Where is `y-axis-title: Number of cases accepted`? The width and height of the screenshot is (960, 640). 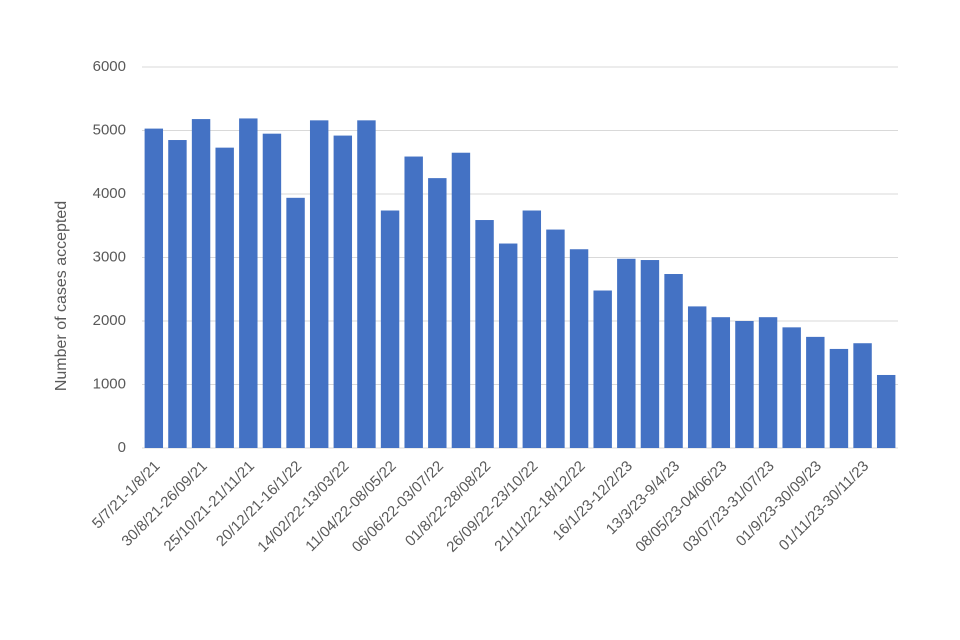 y-axis-title: Number of cases accepted is located at coordinates (61, 296).